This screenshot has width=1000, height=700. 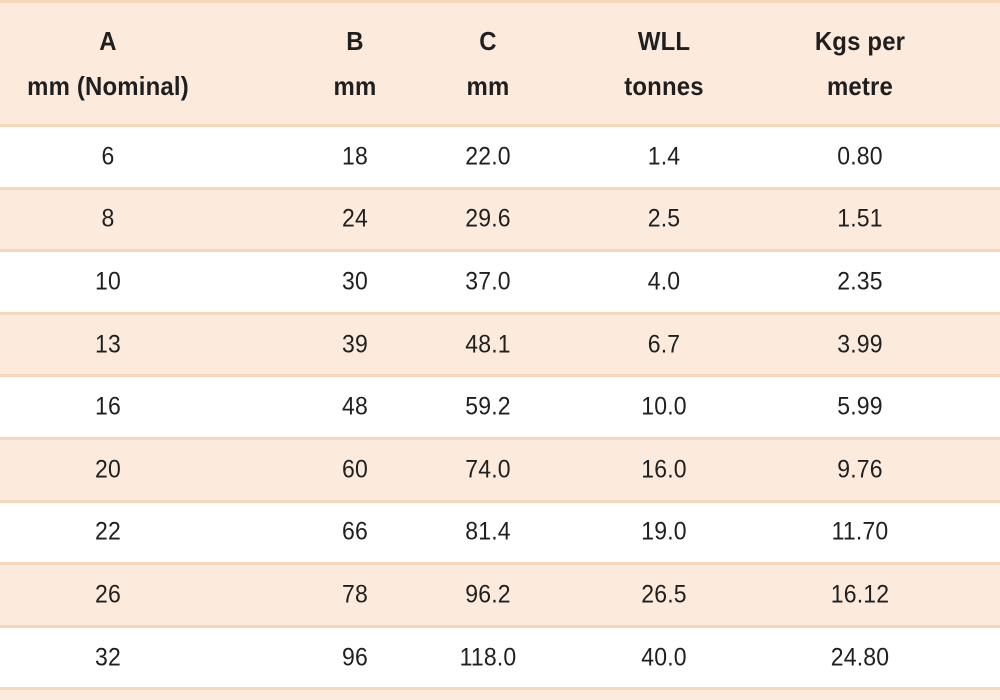 I want to click on column-header-a-line2: mm (Nominal), so click(x=108, y=85).